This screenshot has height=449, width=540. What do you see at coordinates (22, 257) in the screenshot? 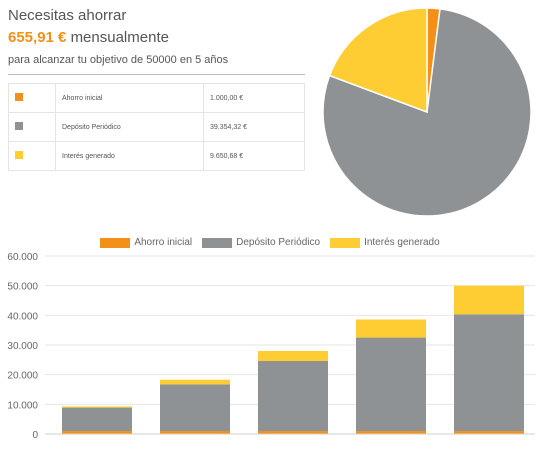
I see `y-tick-label: 60.000` at bounding box center [22, 257].